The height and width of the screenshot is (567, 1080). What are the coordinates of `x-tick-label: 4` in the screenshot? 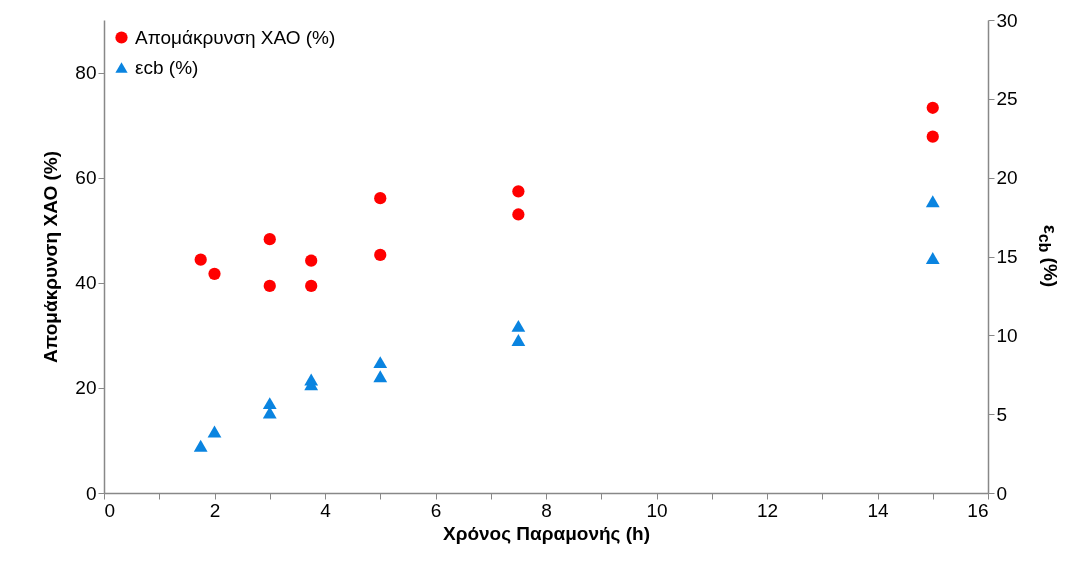 It's located at (326, 510).